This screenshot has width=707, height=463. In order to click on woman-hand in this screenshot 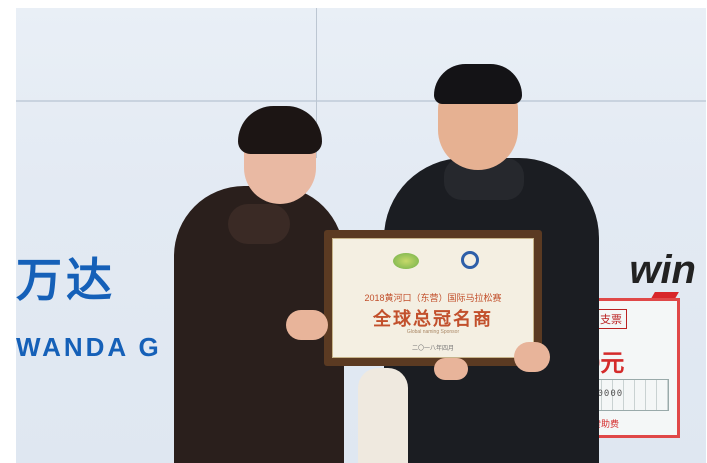, I will do `click(307, 325)`.